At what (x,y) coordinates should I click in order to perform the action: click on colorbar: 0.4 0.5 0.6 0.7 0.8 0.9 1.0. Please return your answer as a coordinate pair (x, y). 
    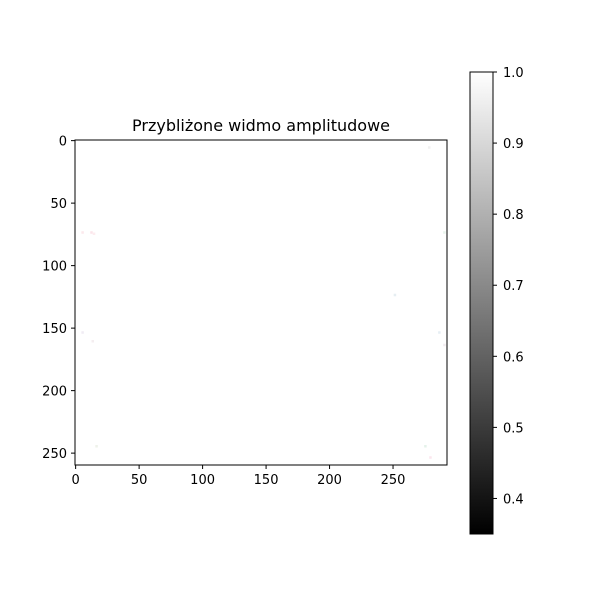
    Looking at the image, I should click on (496, 300).